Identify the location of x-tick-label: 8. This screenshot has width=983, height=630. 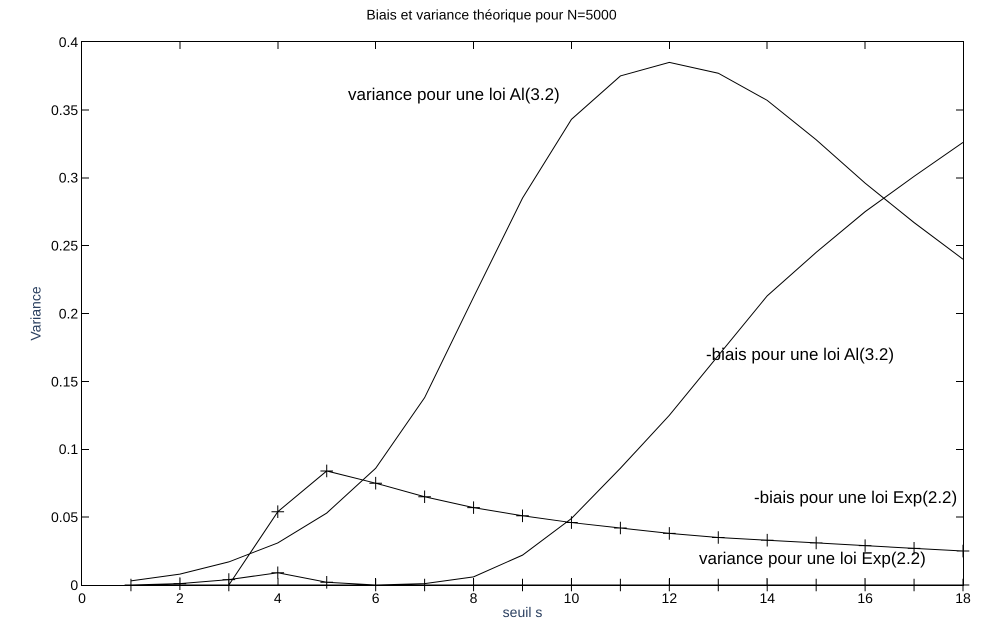
(474, 598).